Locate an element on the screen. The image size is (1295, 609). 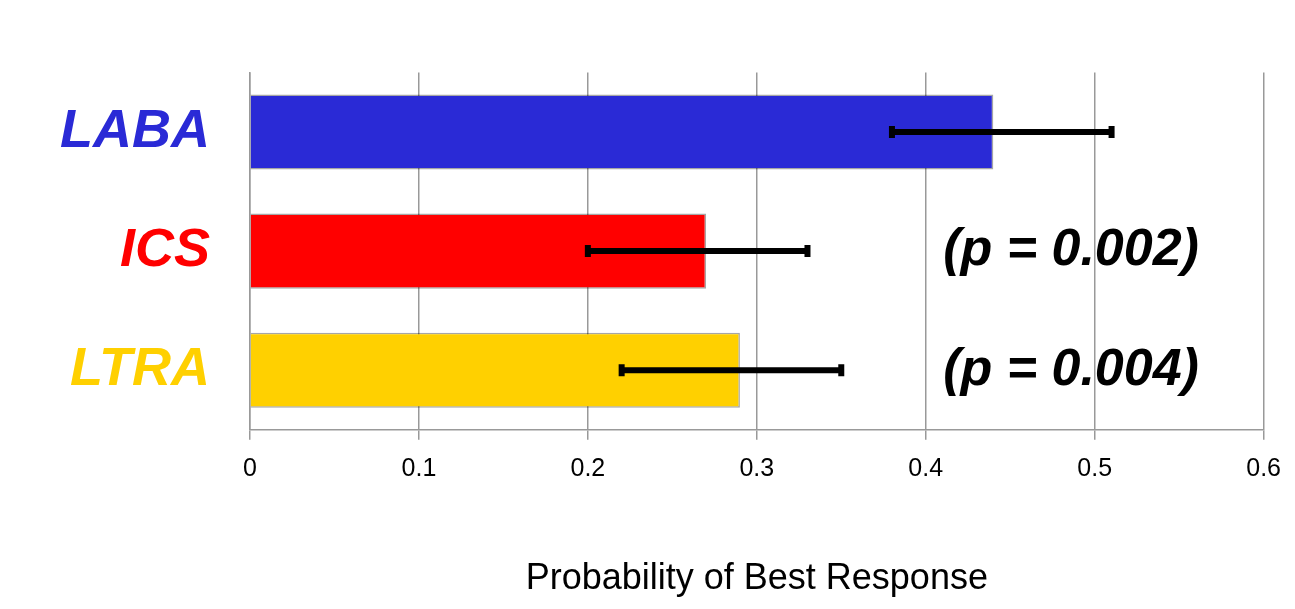
x-tick-label: 0.4 is located at coordinates (926, 466).